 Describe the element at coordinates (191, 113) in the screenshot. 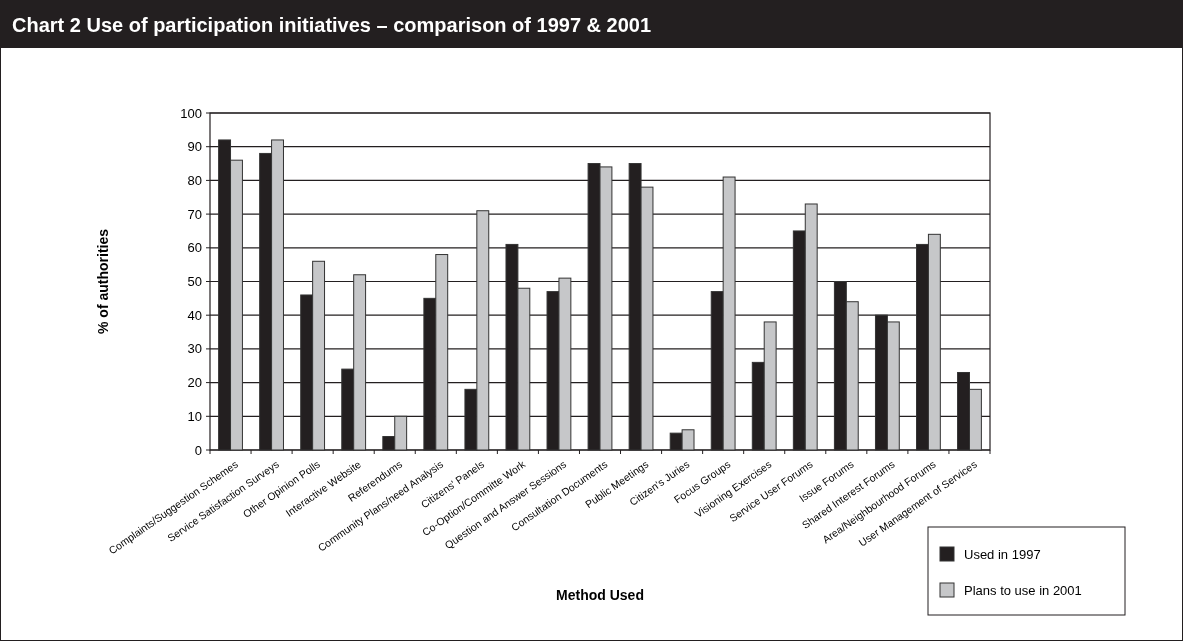

I see `y-tick-label: 100` at that location.